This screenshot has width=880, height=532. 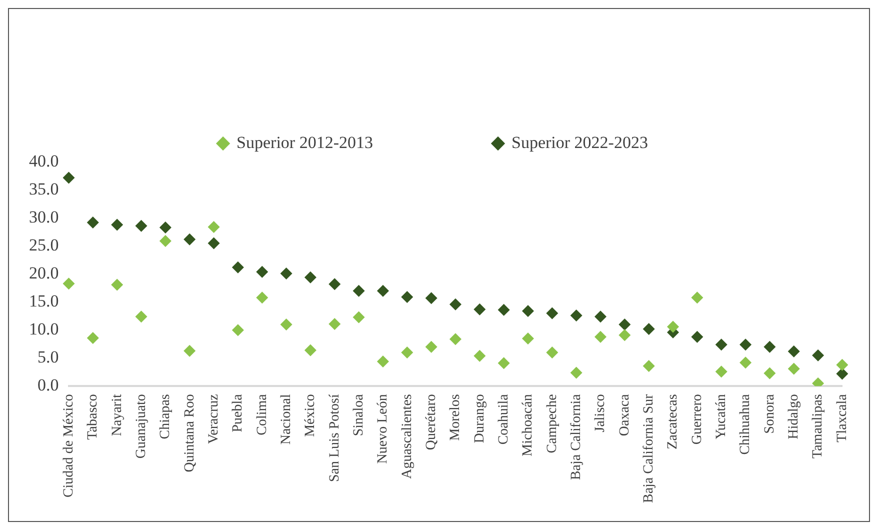 I want to click on x-tick-label: Nayarit, so click(x=117, y=415).